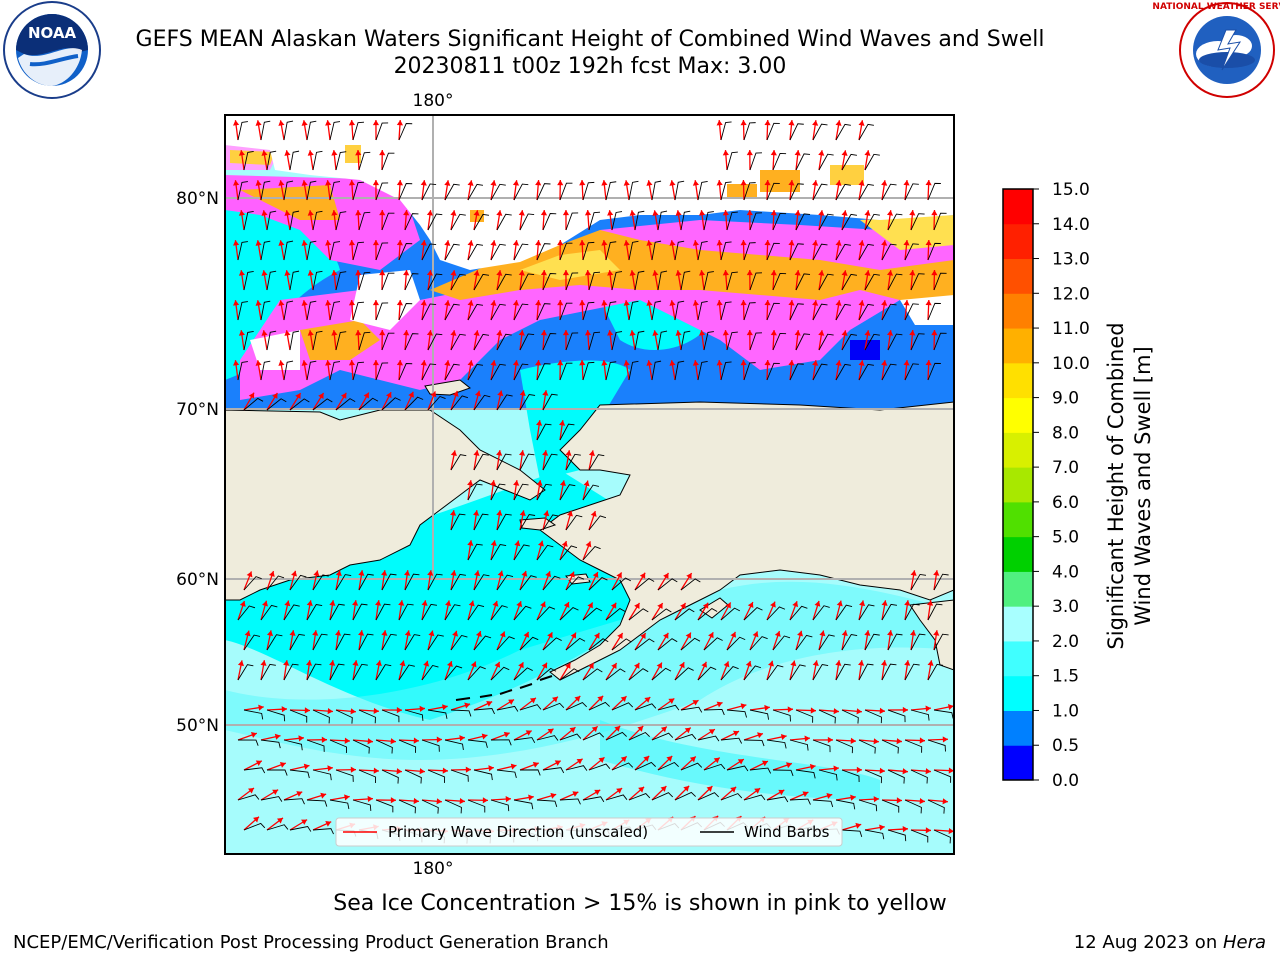 The height and width of the screenshot is (960, 1280). I want to click on footer-host: Hera, so click(1244, 942).